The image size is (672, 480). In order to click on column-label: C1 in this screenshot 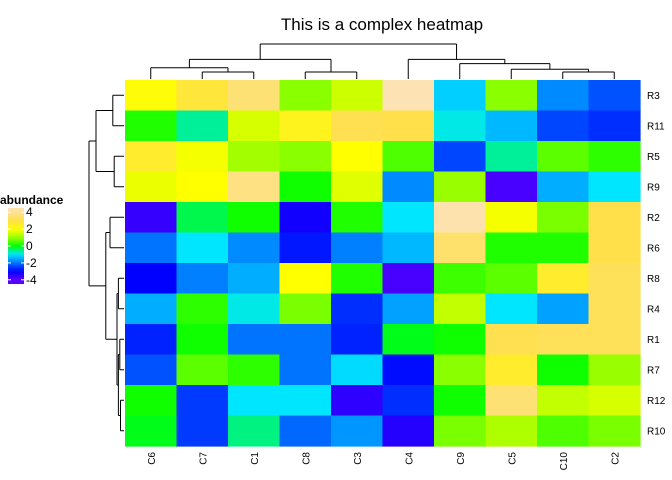, I will do `click(255, 458)`.